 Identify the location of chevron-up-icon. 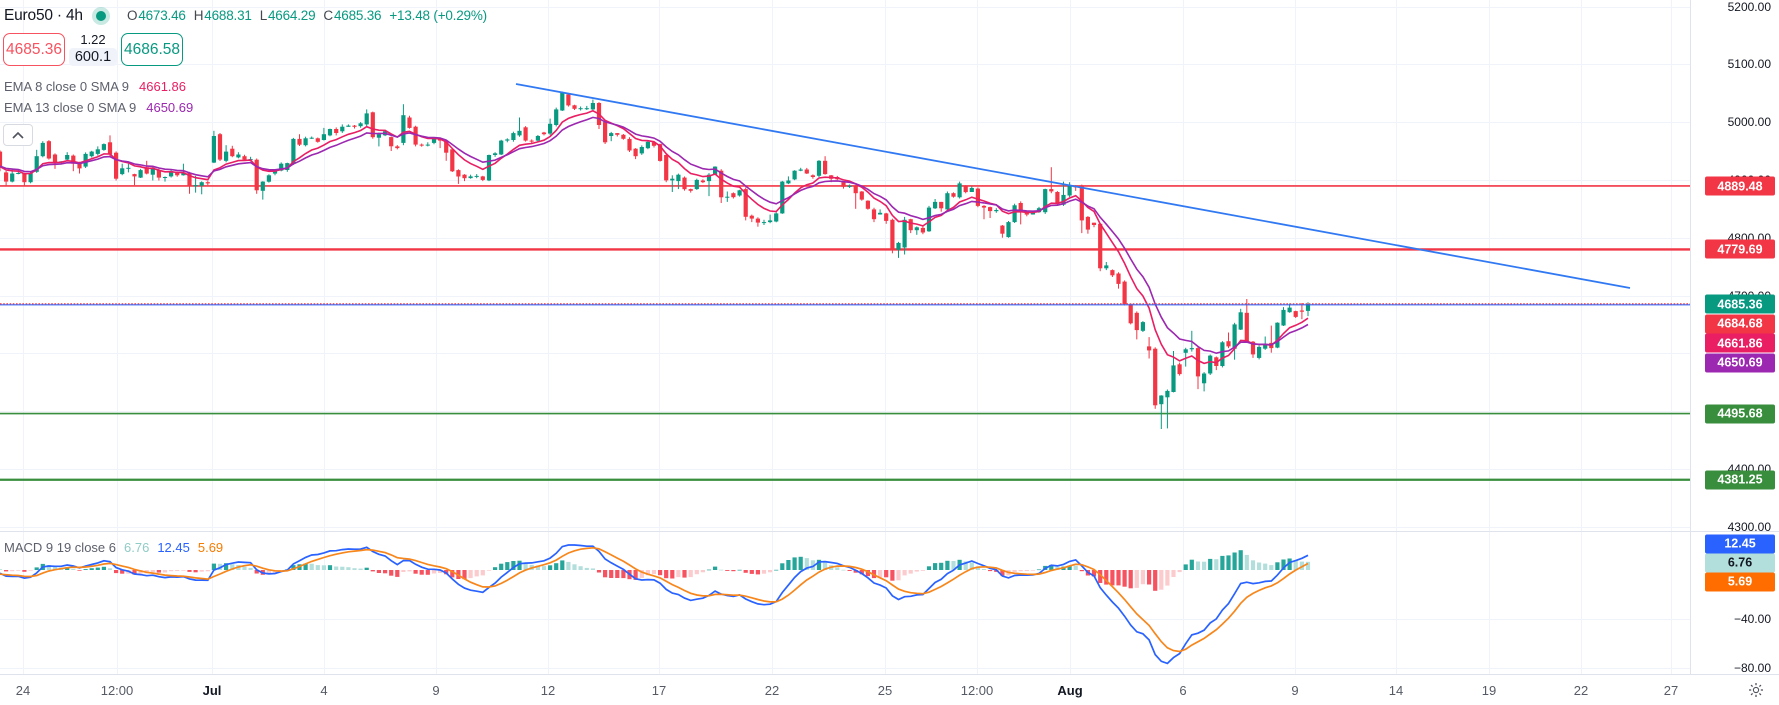
(18, 135).